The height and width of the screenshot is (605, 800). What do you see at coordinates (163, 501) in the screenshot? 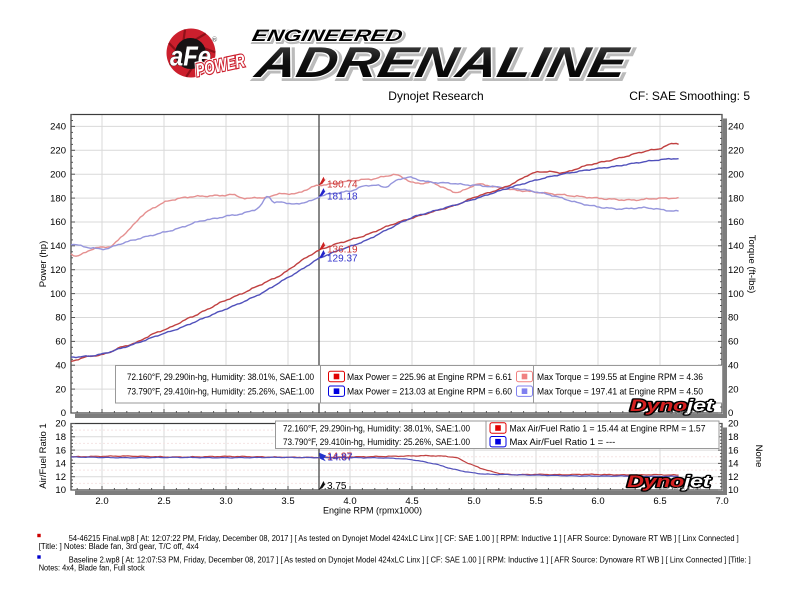
I see `svg-text: 2.5` at bounding box center [163, 501].